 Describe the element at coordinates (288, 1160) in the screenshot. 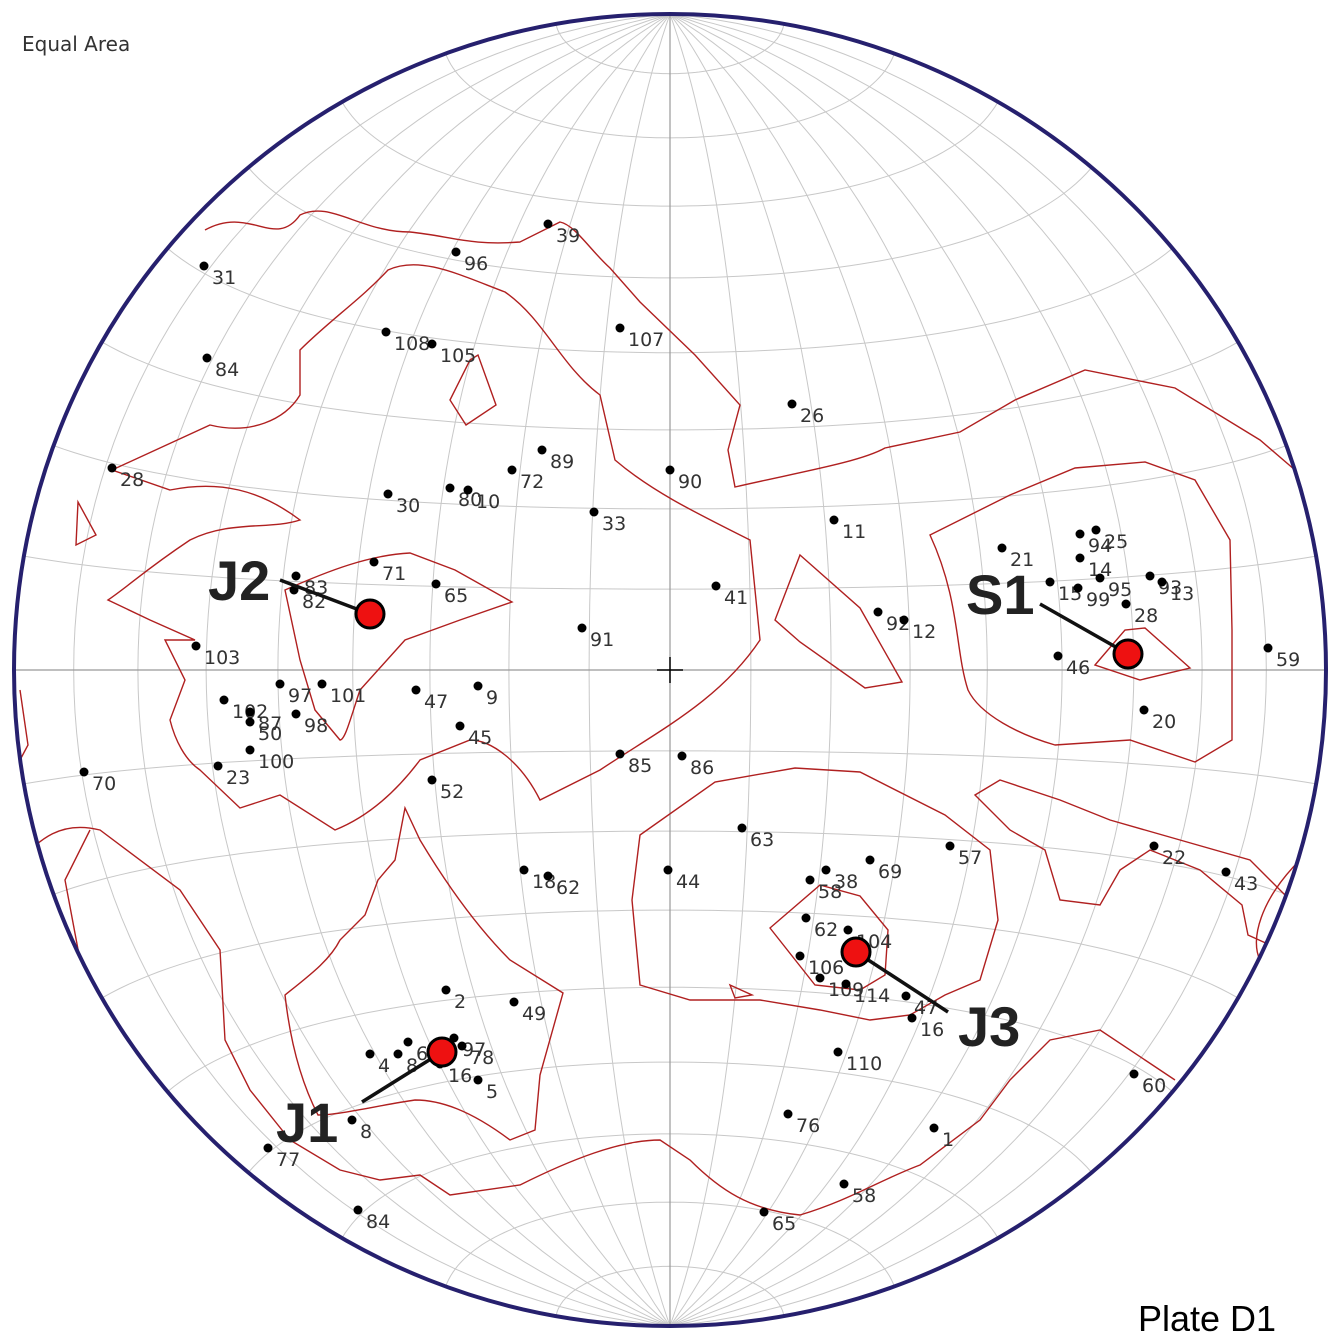

I see `pole-label: 77` at that location.